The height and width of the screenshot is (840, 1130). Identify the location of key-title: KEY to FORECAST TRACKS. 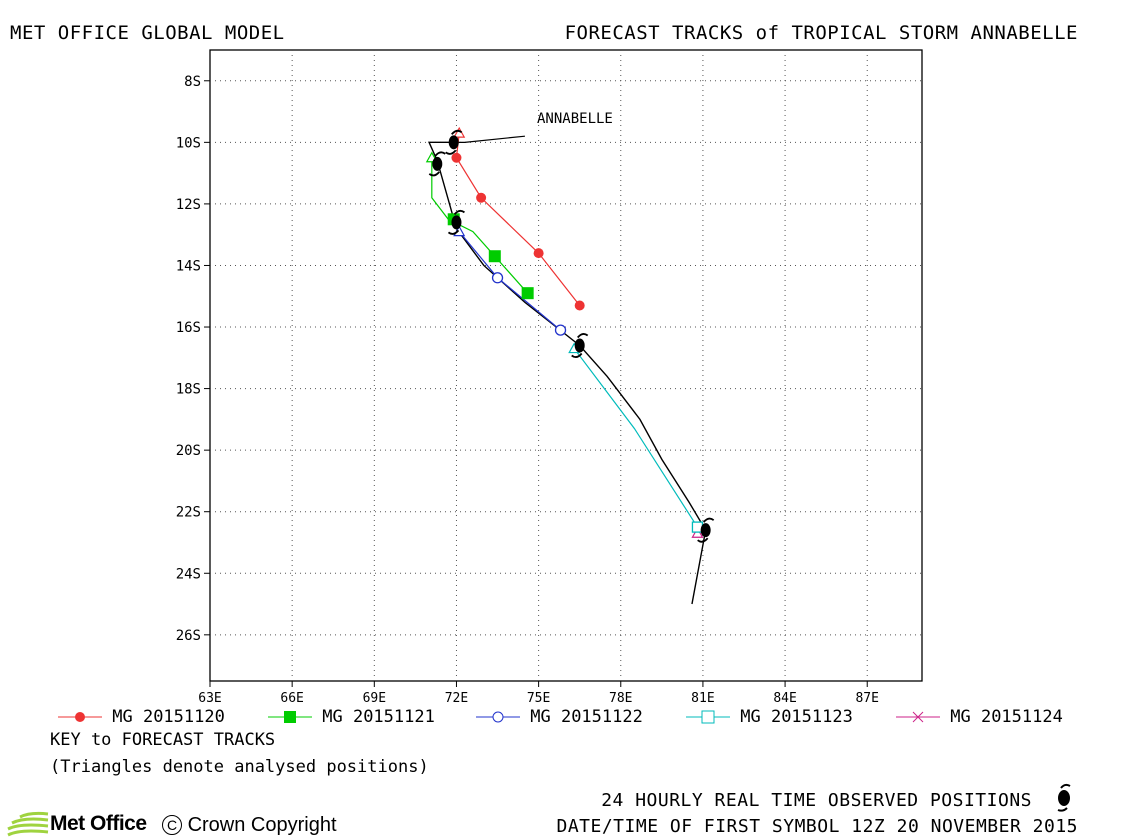
(163, 740).